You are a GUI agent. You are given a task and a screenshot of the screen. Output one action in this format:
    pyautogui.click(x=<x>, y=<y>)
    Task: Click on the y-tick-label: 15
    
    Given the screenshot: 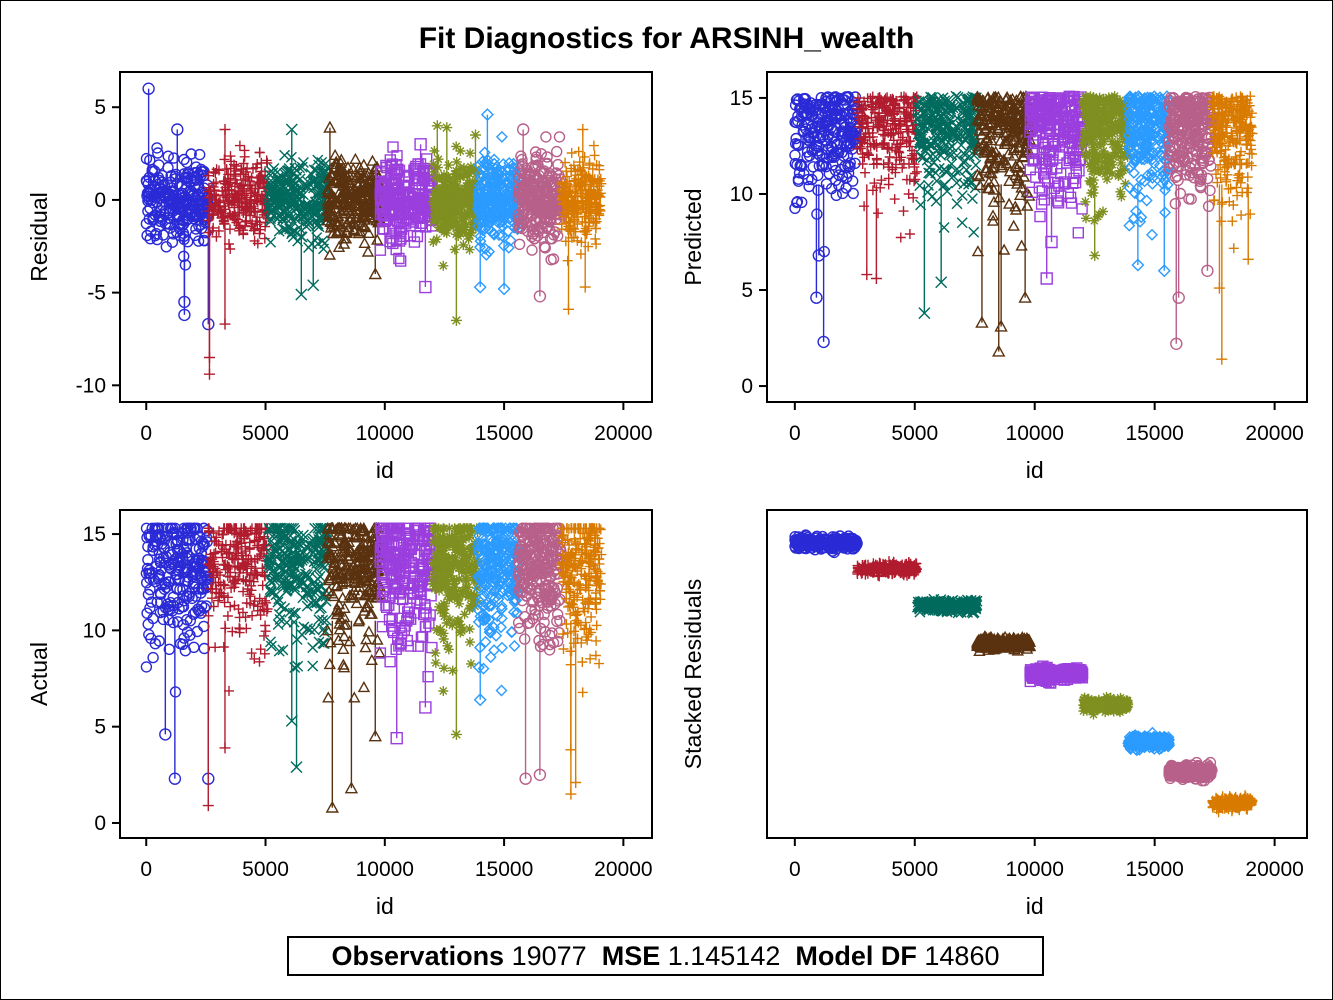 What is the action you would take?
    pyautogui.click(x=741, y=98)
    